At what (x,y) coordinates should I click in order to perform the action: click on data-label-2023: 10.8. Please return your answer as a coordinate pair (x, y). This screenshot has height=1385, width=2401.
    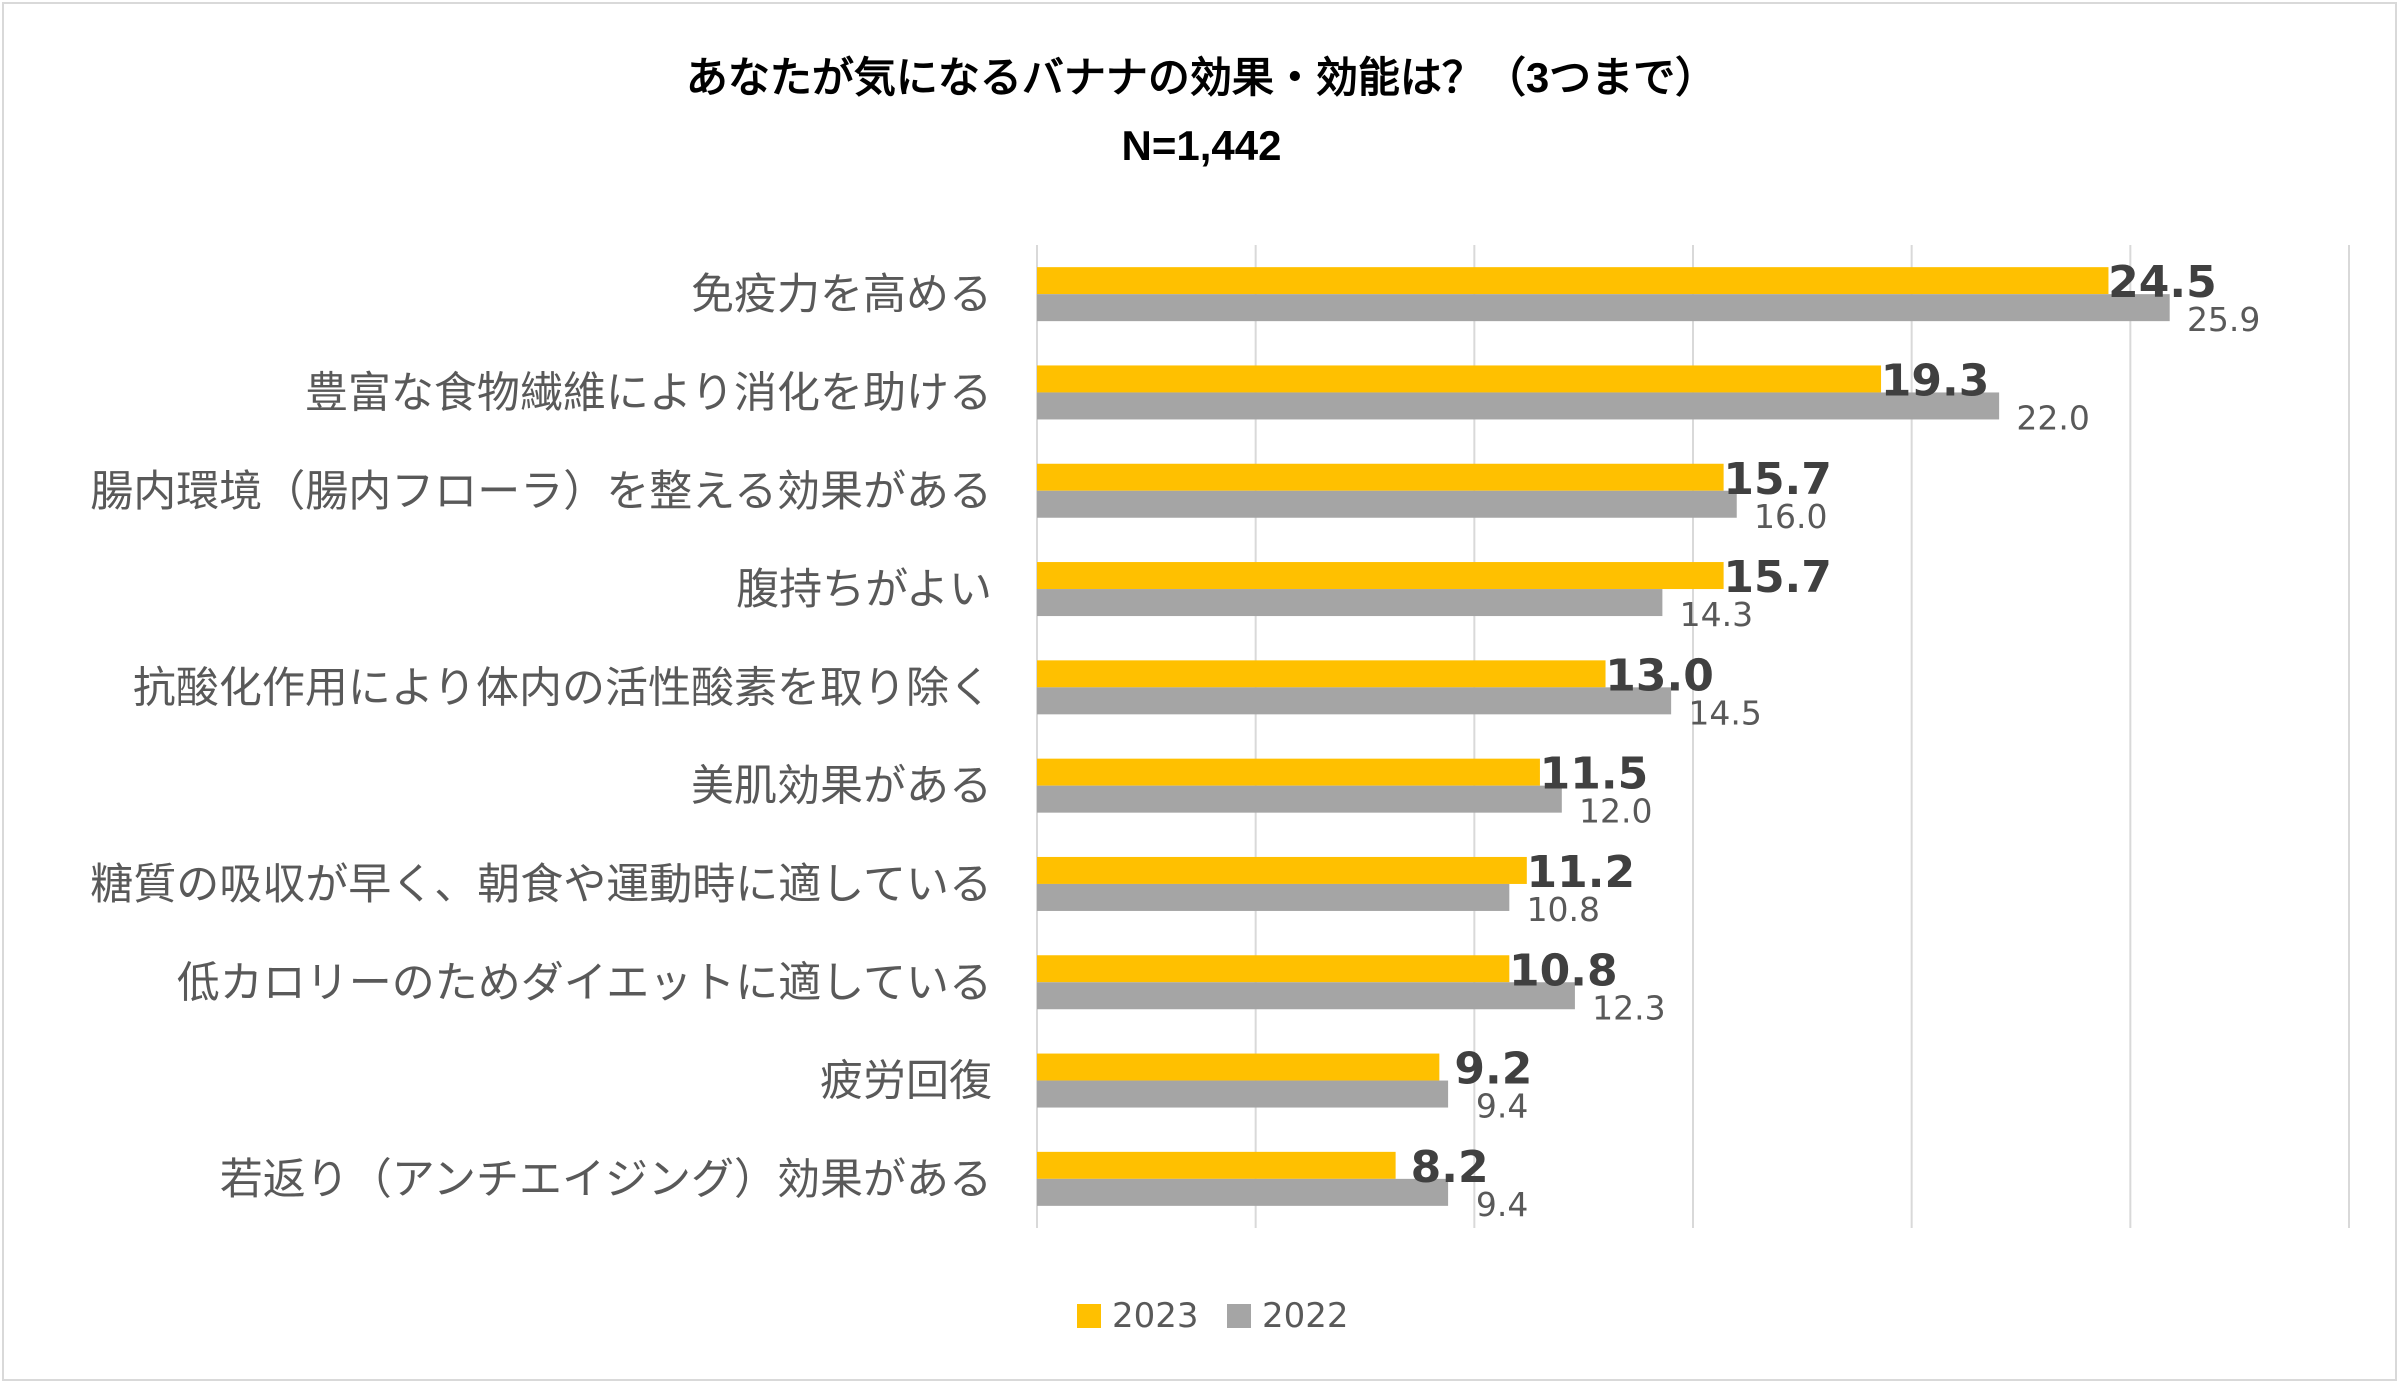
    Looking at the image, I should click on (1563, 970).